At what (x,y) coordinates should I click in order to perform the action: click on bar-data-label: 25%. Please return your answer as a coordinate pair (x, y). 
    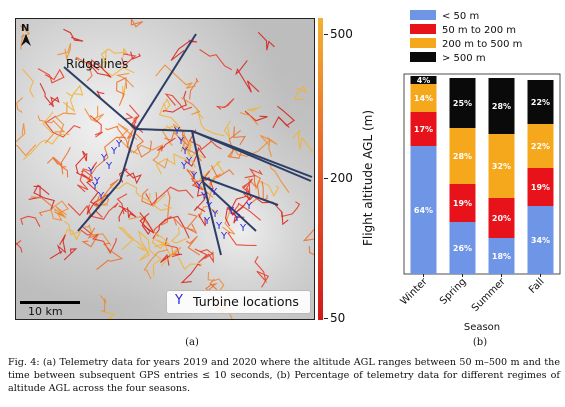
    Looking at the image, I should click on (462, 103).